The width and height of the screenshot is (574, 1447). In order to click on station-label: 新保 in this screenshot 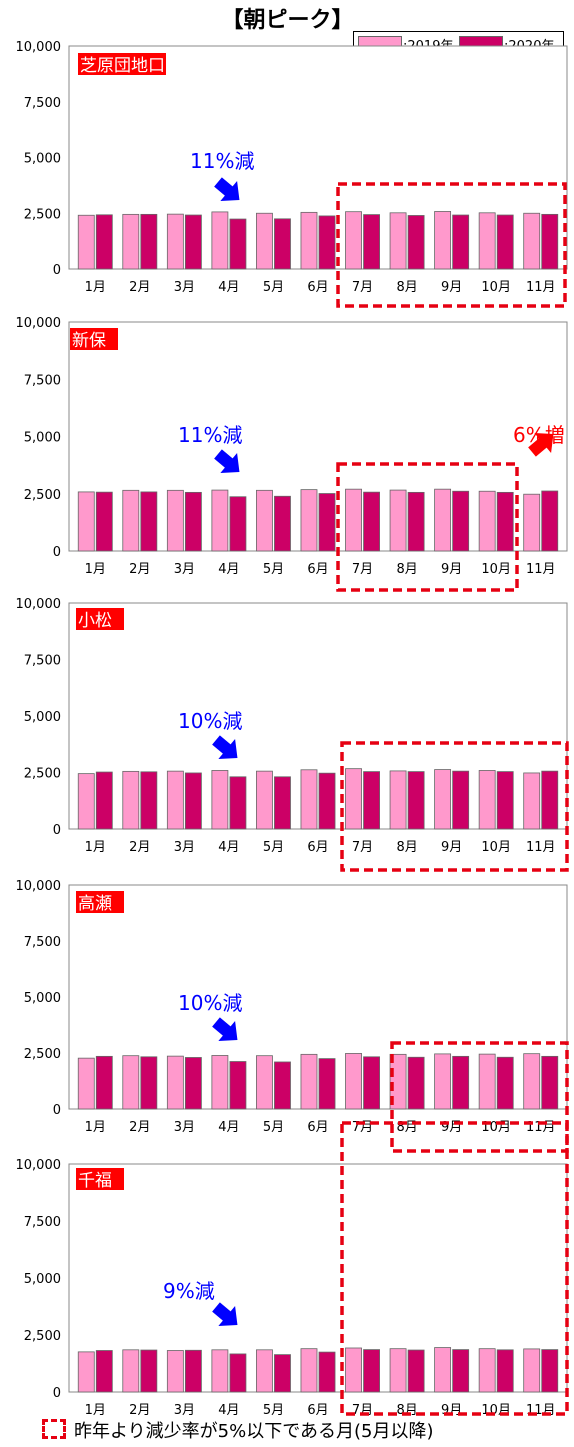, I will do `click(89, 341)`.